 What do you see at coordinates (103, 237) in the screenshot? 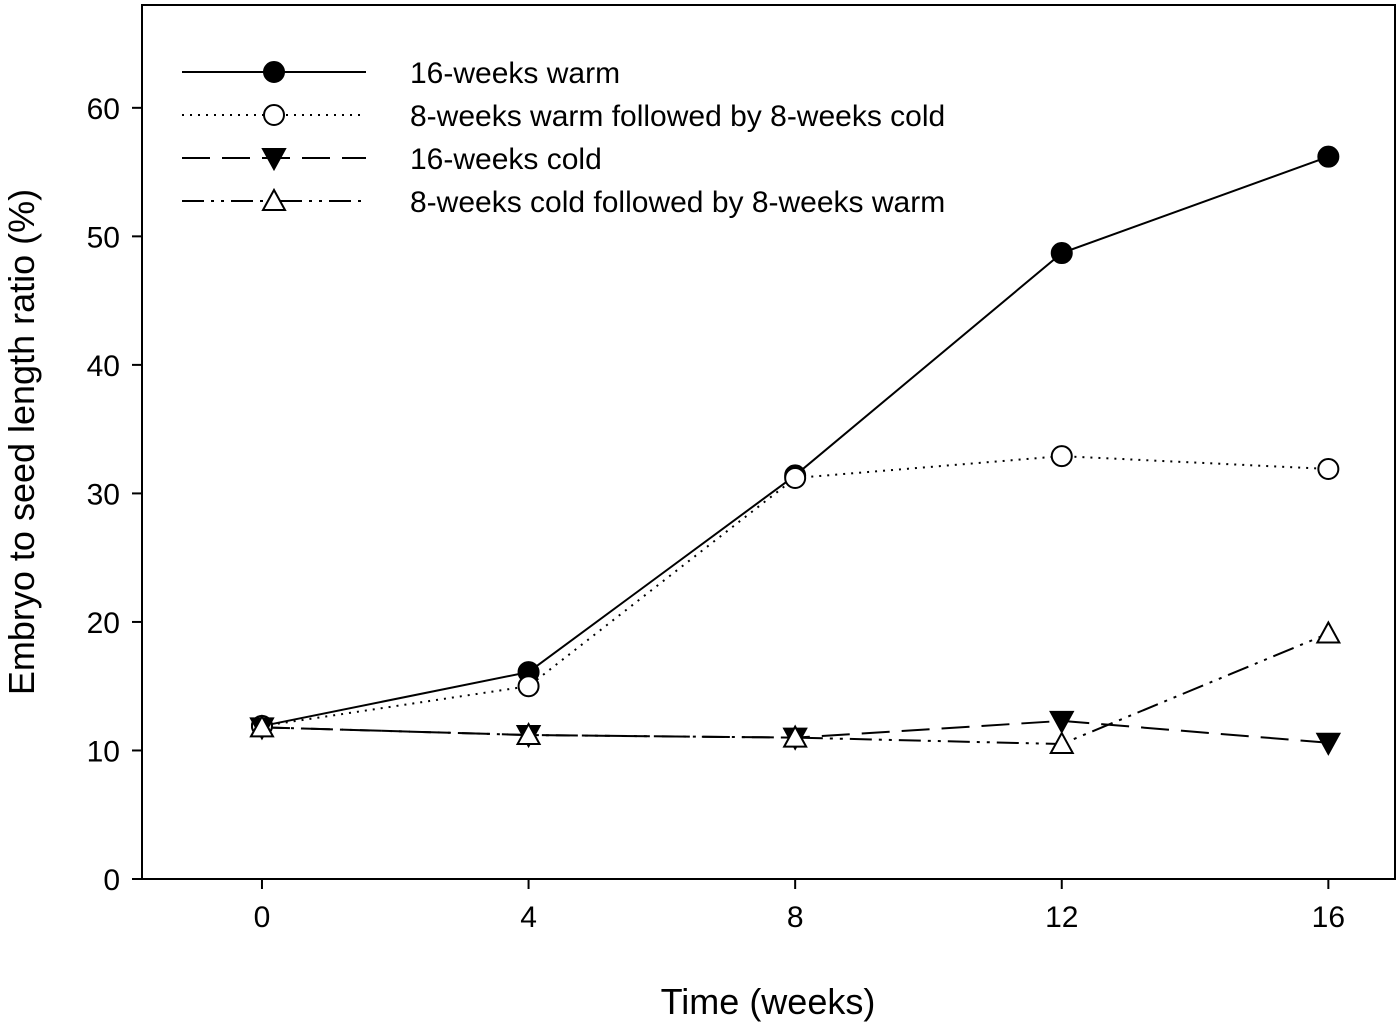
I see `y-tick-label: 50` at bounding box center [103, 237].